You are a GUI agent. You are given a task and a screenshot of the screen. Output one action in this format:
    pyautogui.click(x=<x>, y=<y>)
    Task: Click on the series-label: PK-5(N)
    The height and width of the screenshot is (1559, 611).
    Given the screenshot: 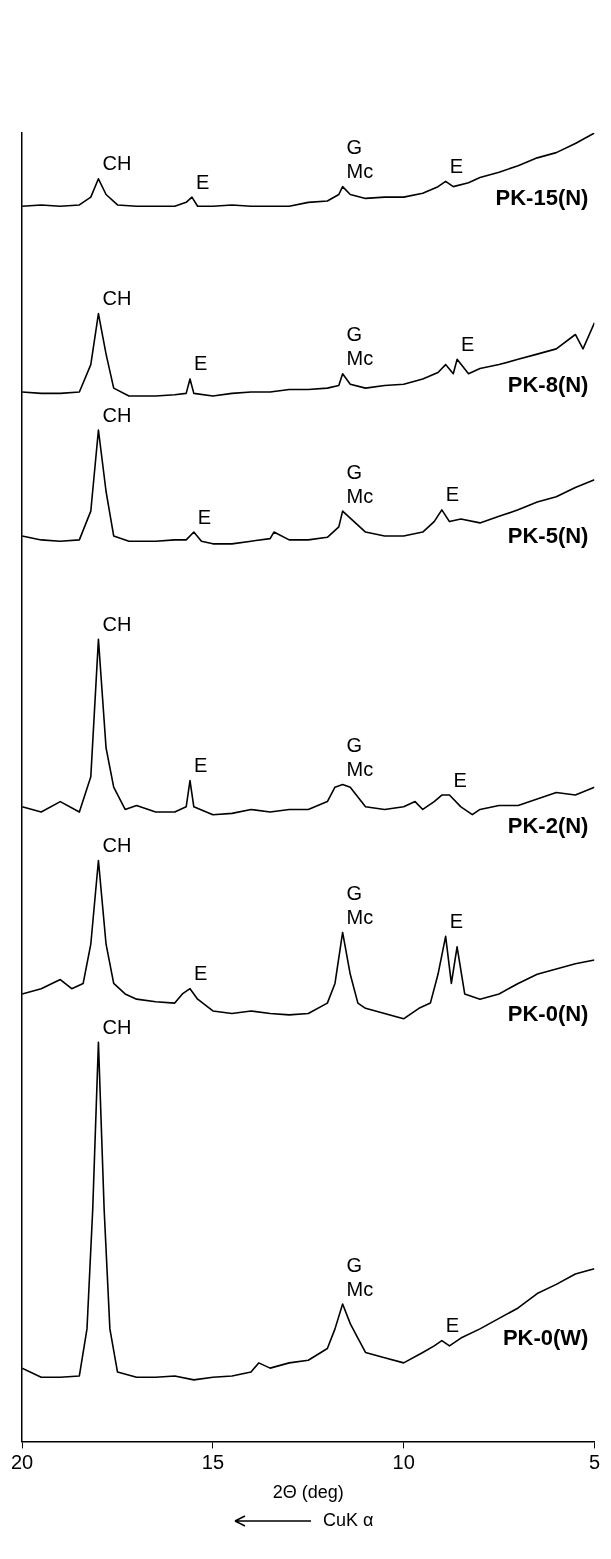 What is the action you would take?
    pyautogui.click(x=548, y=536)
    